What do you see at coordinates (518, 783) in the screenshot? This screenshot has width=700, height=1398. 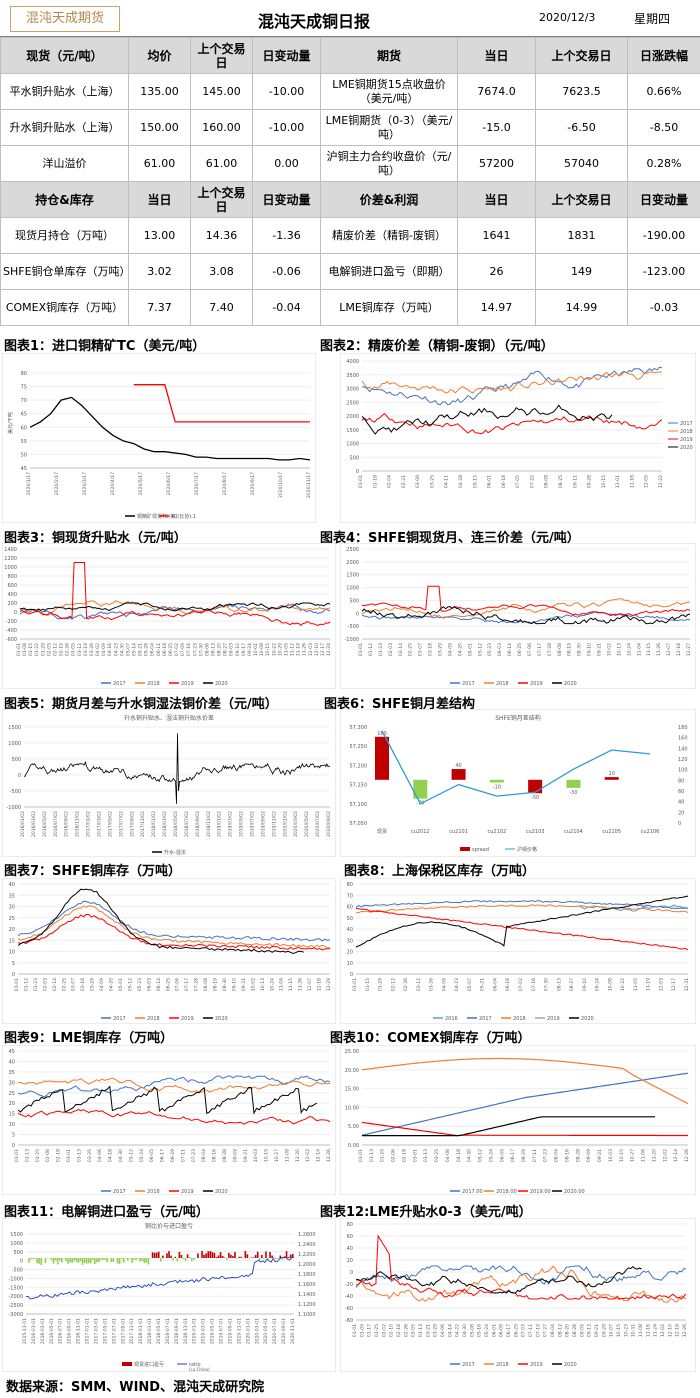 I see `chart-frame` at bounding box center [518, 783].